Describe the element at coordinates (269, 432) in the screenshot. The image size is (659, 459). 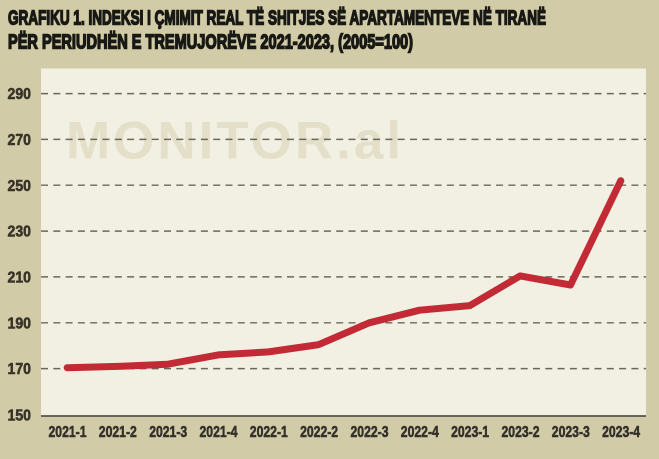
I see `svg-text: 2022-1` at that location.